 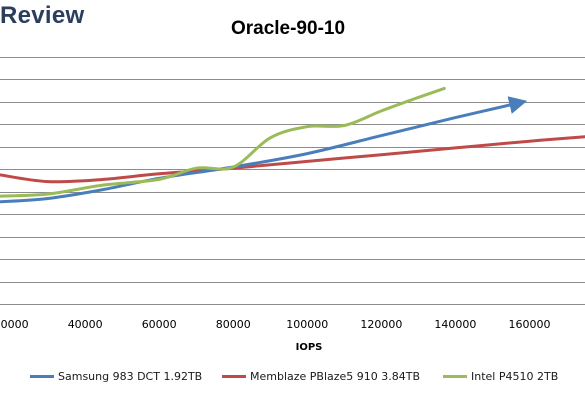 What do you see at coordinates (292, 159) in the screenshot?
I see `series-line-memblaze` at bounding box center [292, 159].